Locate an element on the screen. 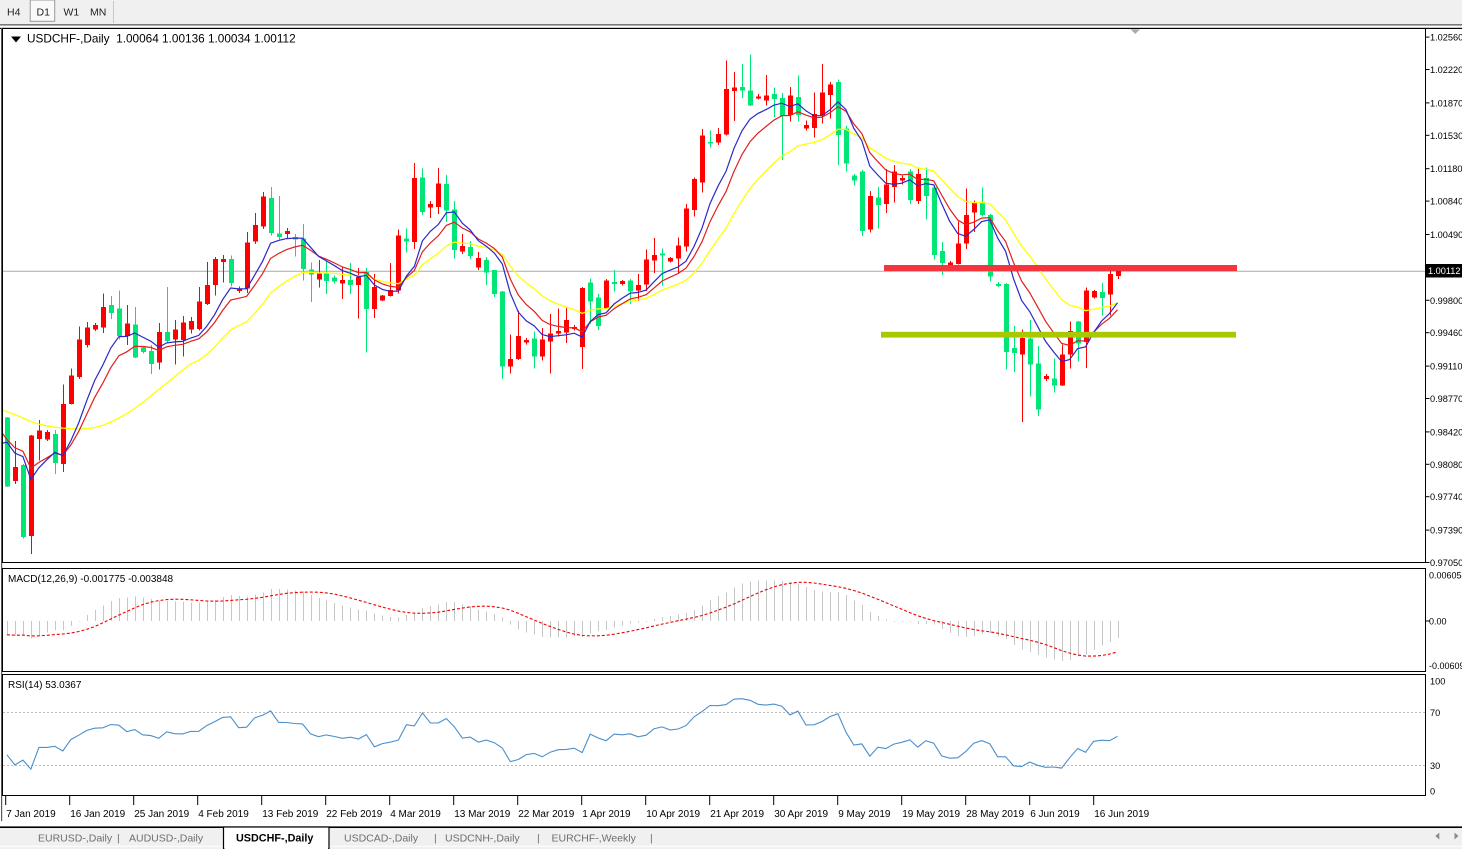 The image size is (1462, 849). svg-text: 100 is located at coordinates (1437, 682).